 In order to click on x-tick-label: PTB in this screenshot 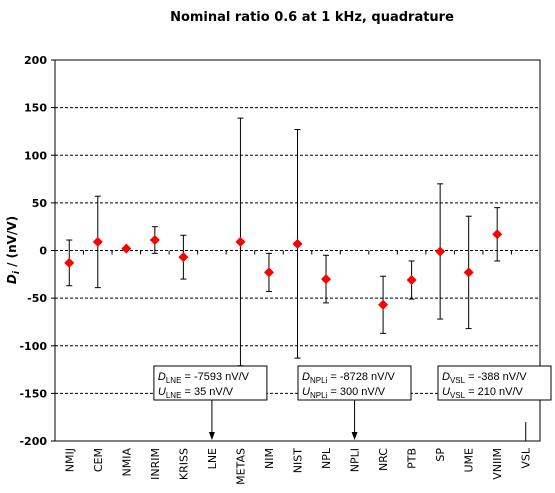, I will do `click(412, 458)`.